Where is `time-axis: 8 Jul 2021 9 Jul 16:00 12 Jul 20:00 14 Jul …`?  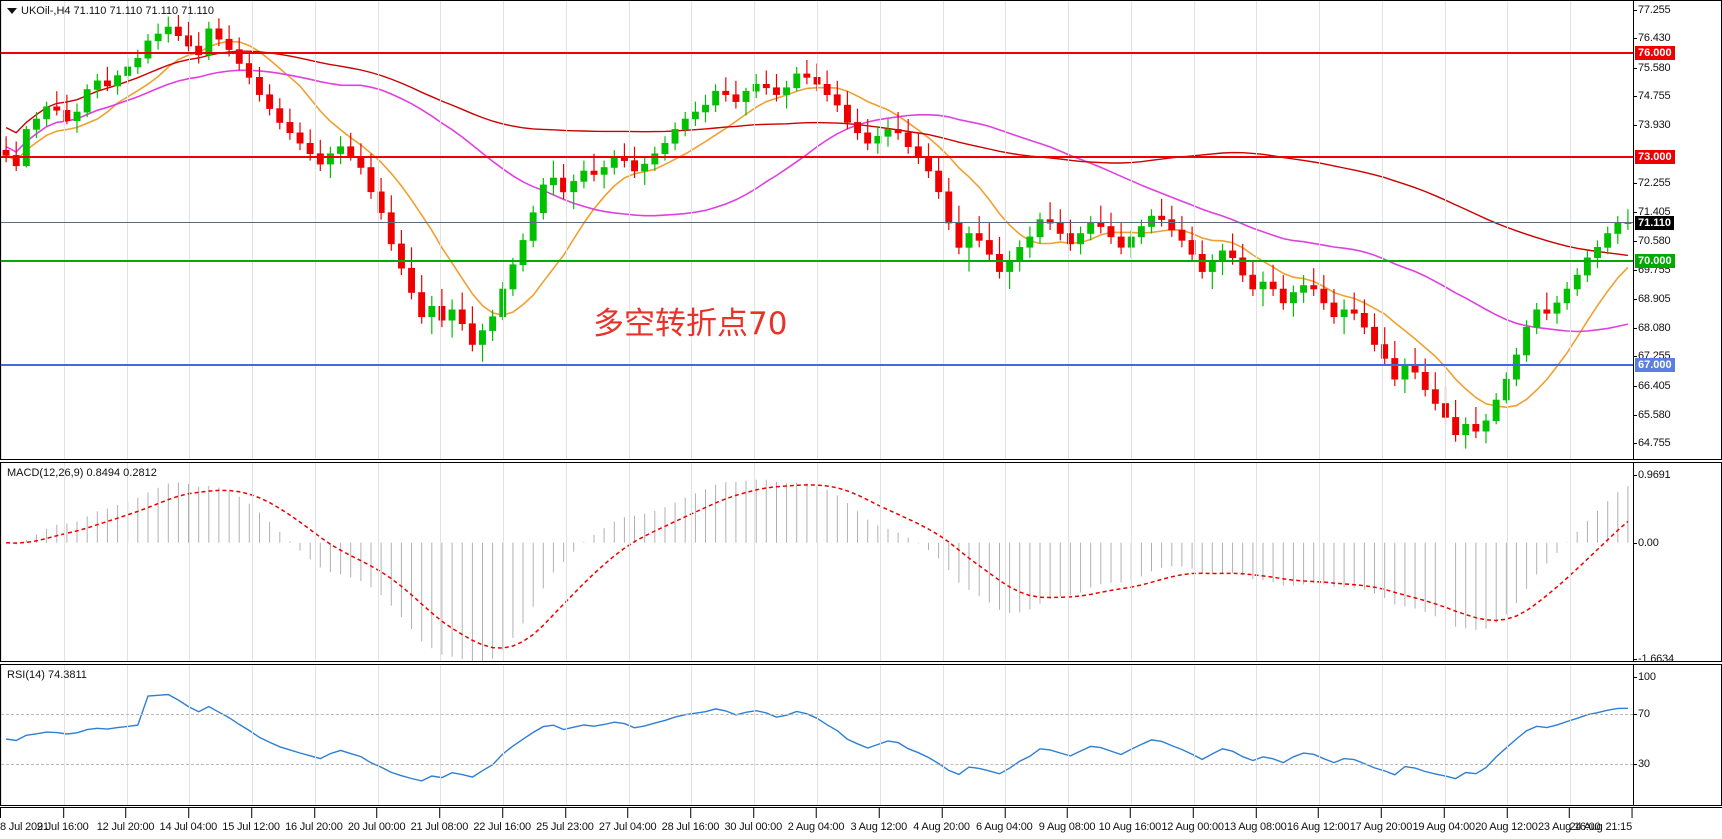 time-axis: 8 Jul 2021 9 Jul 16:00 12 Jul 20:00 14 Jul … is located at coordinates (861, 823).